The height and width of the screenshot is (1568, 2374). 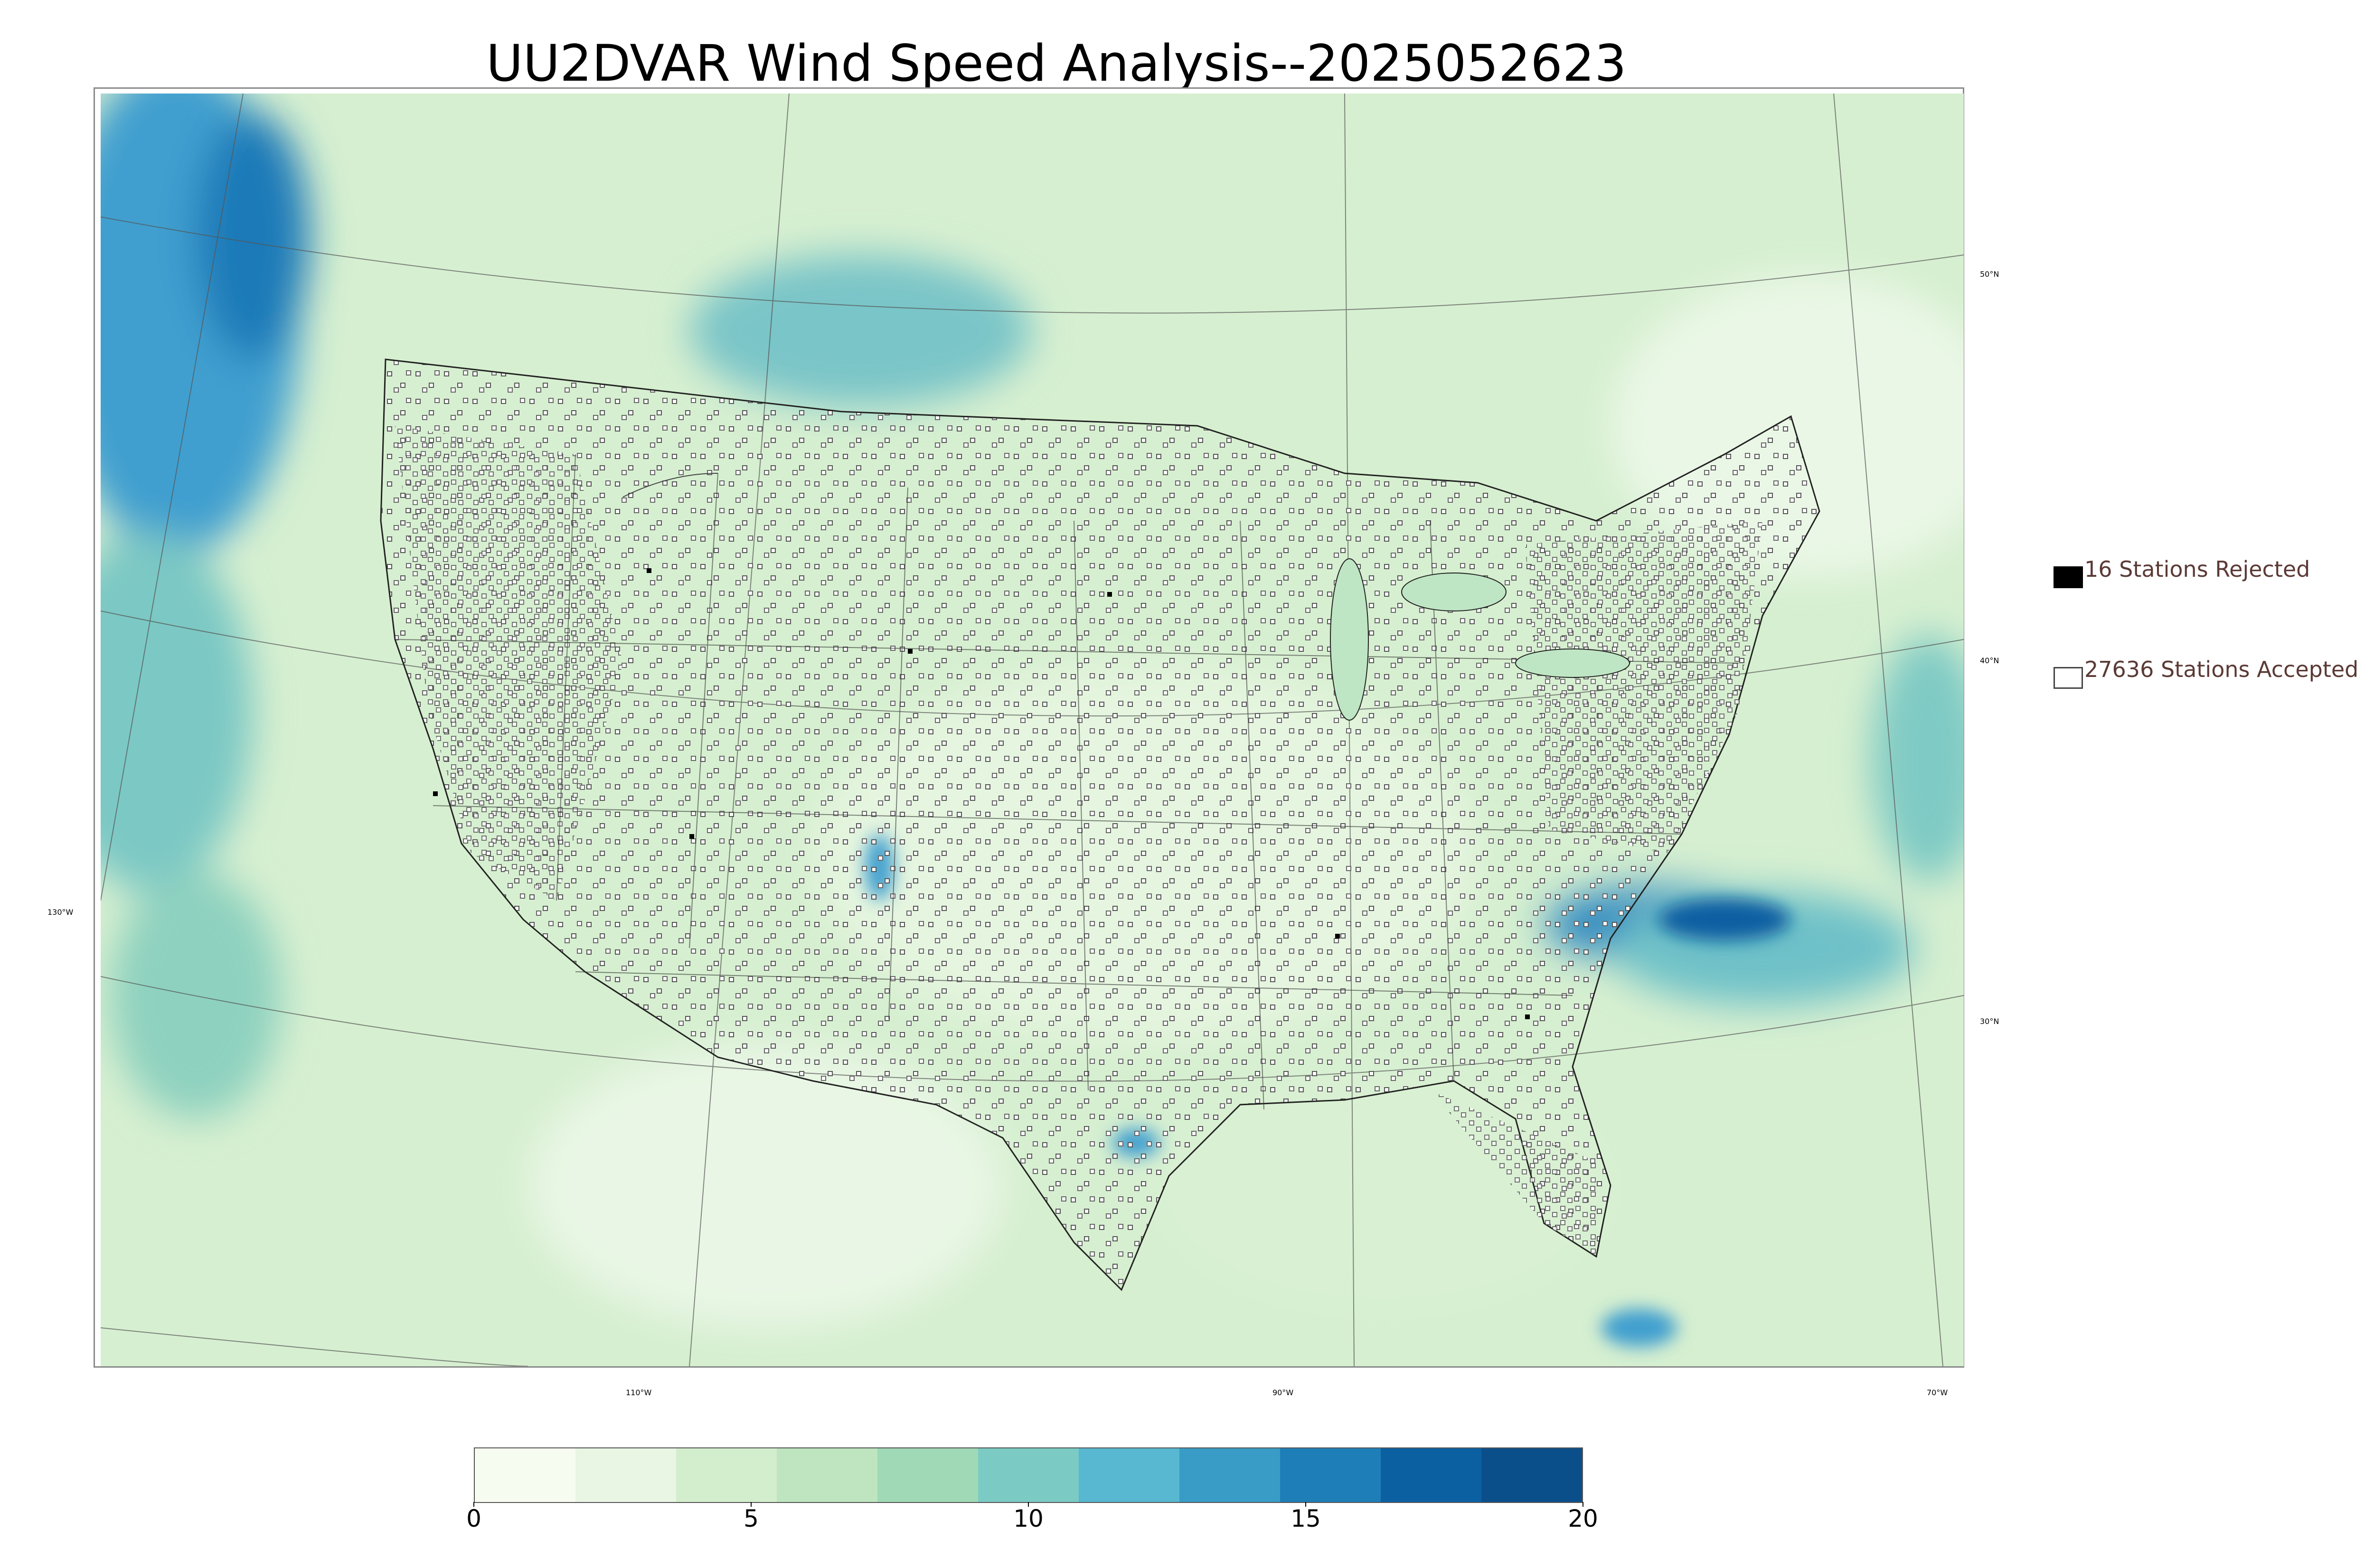 What do you see at coordinates (2197, 569) in the screenshot?
I see `rejected-label: 16 Stations Rejected` at bounding box center [2197, 569].